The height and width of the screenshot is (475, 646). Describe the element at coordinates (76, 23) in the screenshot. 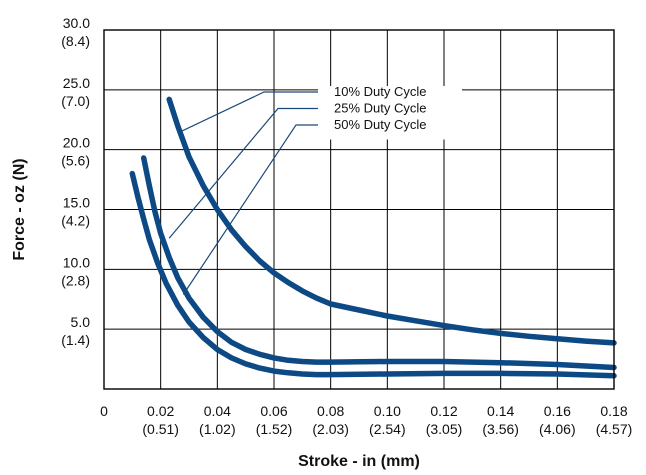

I see `y-tick-label: 30.0` at that location.